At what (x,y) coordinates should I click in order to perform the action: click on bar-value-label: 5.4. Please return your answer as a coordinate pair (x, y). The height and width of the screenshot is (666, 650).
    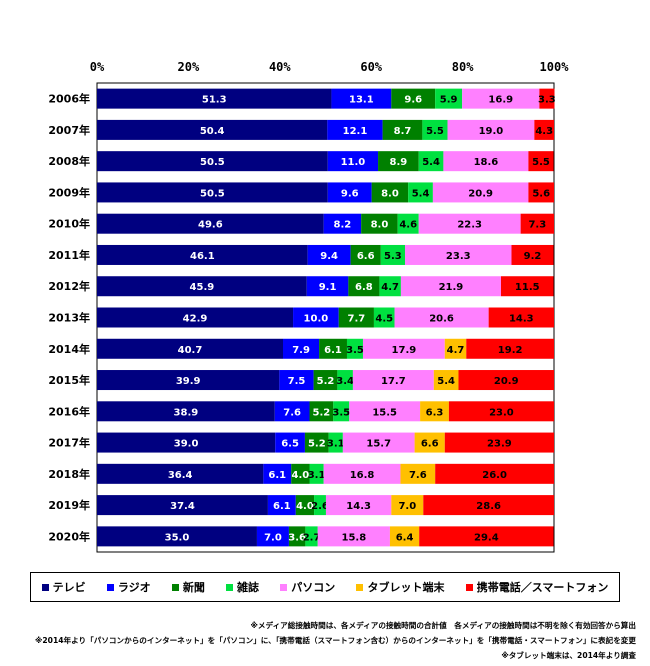
    Looking at the image, I should click on (446, 381).